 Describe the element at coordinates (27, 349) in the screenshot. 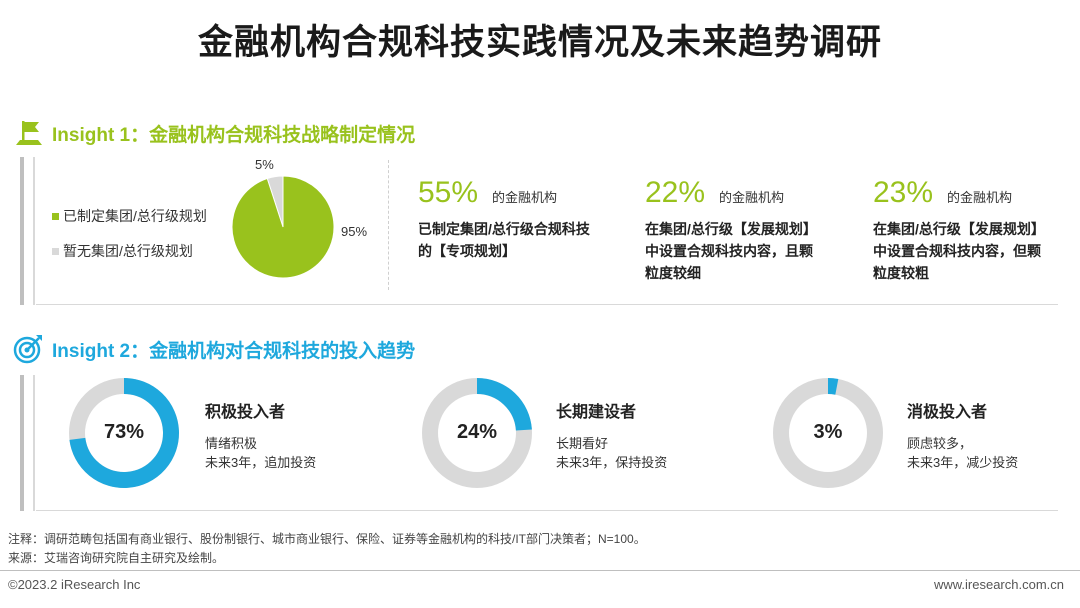

I see `target-icon` at that location.